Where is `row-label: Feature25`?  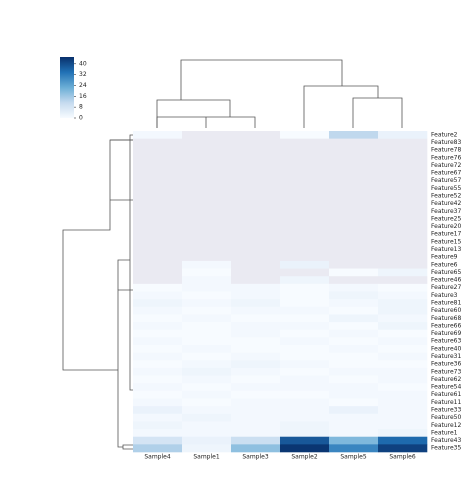 row-label: Feature25 is located at coordinates (446, 218).